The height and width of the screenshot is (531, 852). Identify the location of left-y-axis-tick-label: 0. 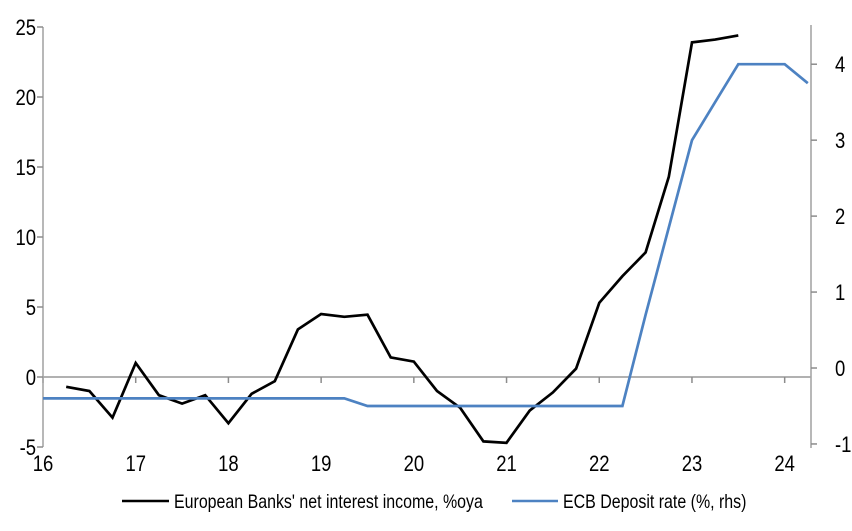
(31, 379).